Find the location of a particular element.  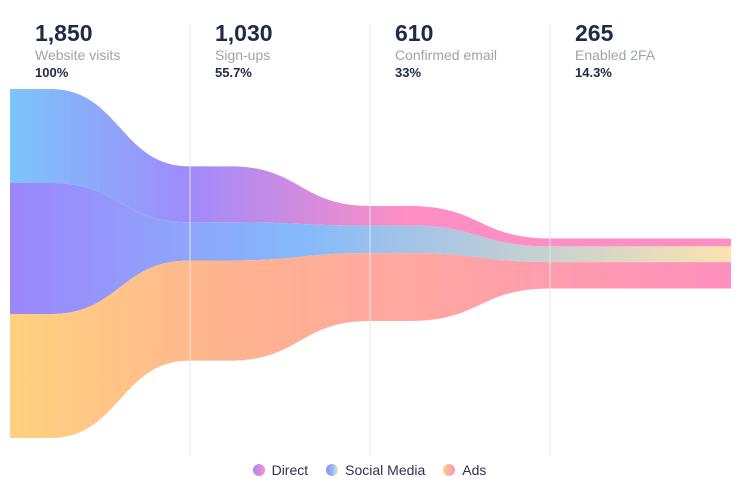

legend-item-ads: Ads is located at coordinates (464, 470).